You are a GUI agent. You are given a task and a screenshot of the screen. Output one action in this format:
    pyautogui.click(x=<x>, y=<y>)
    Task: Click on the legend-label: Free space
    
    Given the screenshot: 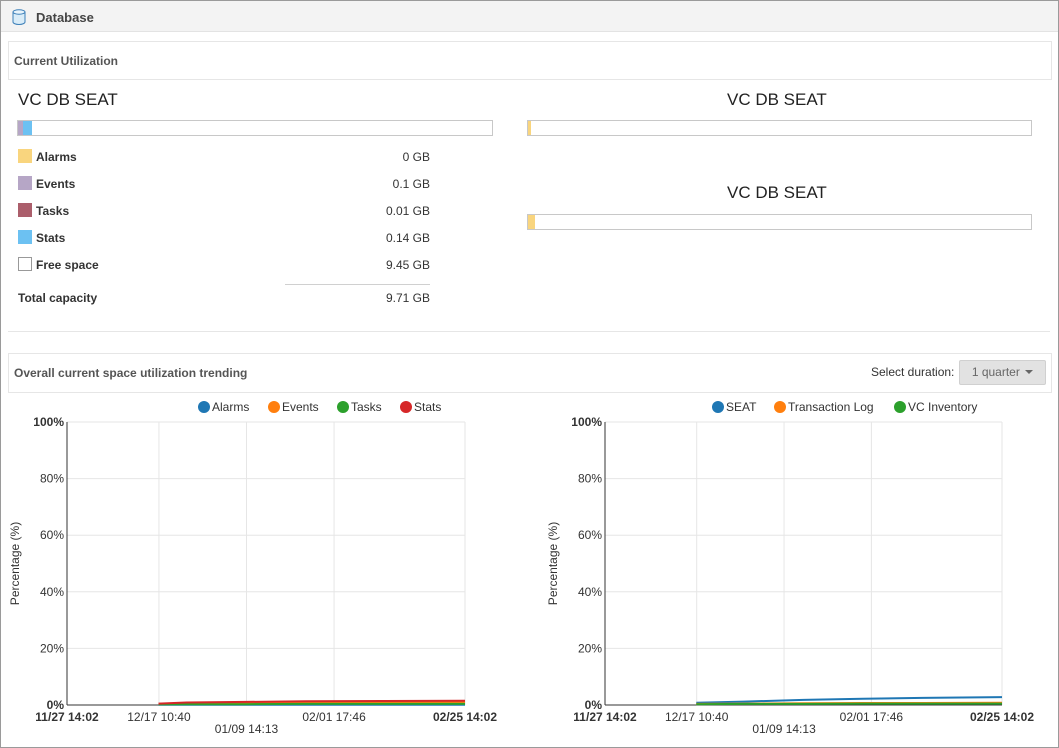 What is the action you would take?
    pyautogui.click(x=67, y=265)
    